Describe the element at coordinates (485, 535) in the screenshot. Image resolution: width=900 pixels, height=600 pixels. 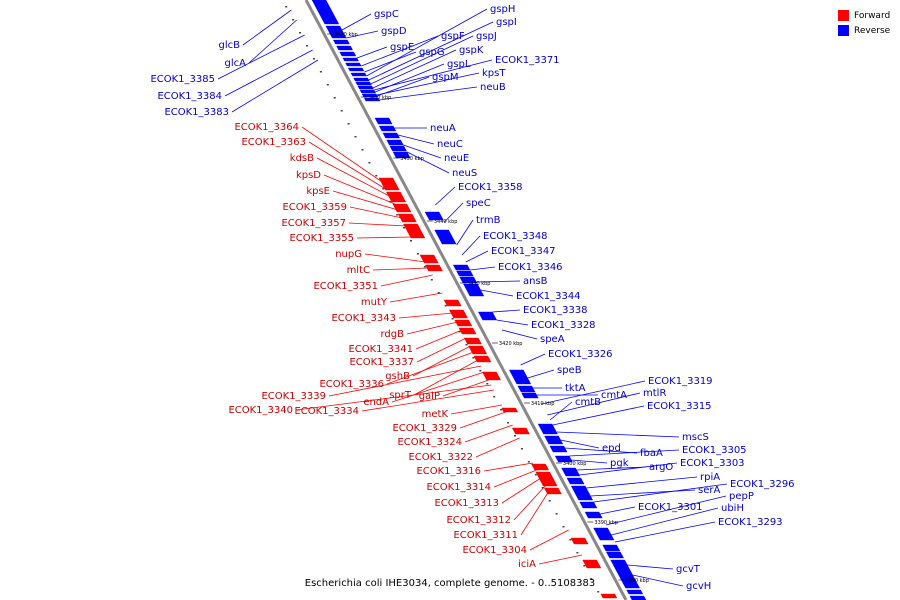
I see `forward-gene-label: ECOK1_3311` at that location.